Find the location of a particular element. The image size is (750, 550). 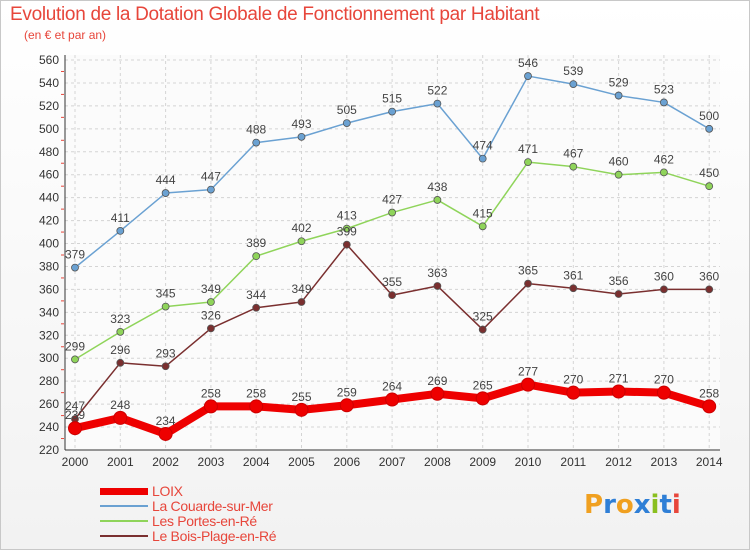

x-tick-label: 2005 is located at coordinates (301, 462).